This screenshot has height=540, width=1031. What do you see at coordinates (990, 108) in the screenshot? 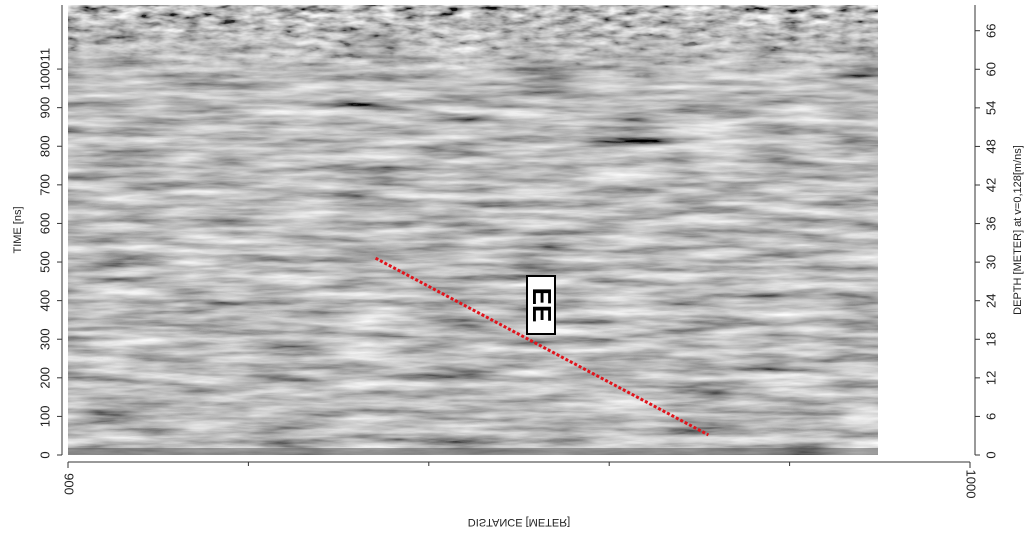
I see `y2-tick-label: 54` at bounding box center [990, 108].